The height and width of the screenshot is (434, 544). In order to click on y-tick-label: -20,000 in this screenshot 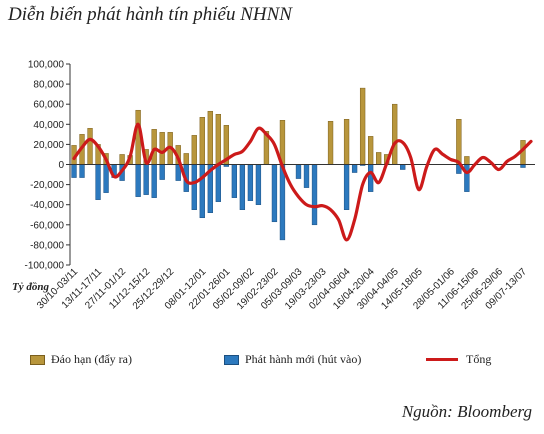, I will do `click(47, 185)`.